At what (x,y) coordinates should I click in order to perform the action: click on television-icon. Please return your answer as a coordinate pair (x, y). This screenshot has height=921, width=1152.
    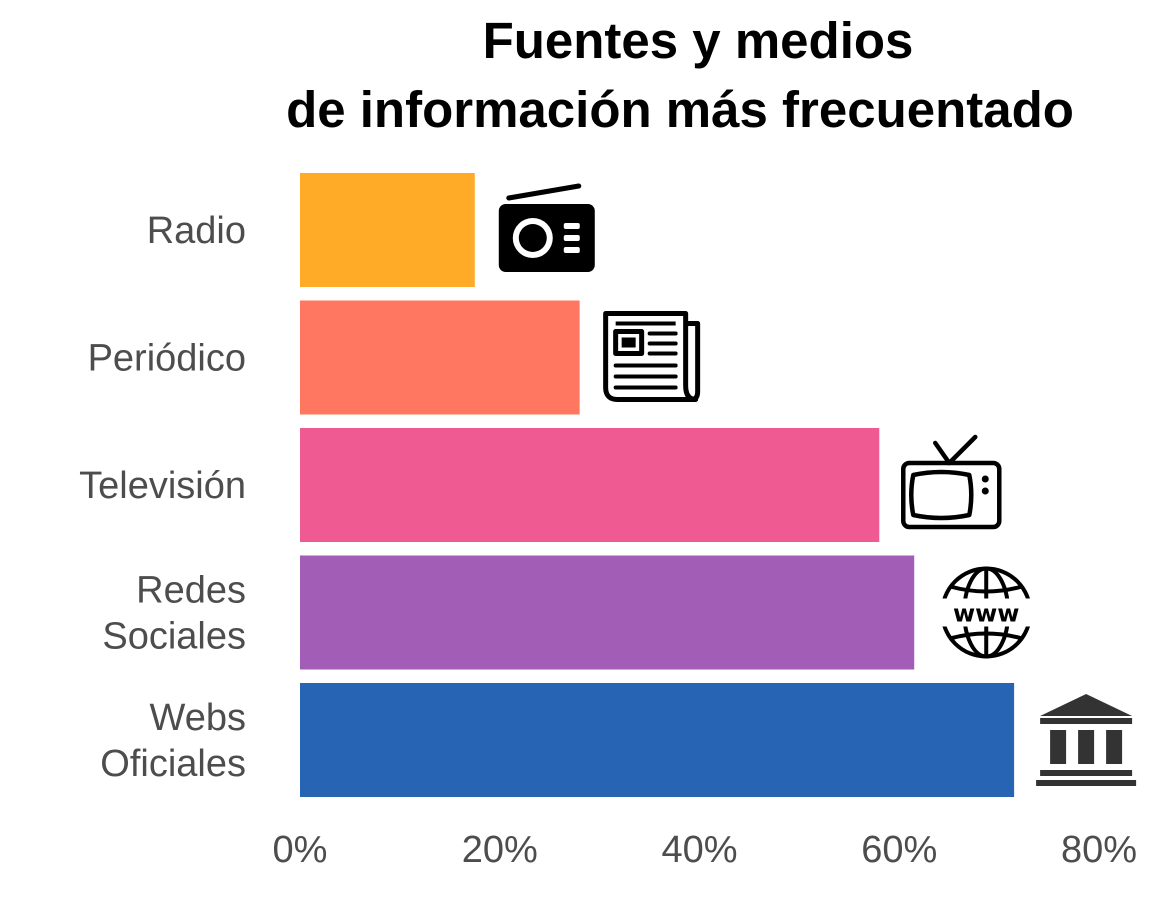
    Looking at the image, I should click on (951, 482).